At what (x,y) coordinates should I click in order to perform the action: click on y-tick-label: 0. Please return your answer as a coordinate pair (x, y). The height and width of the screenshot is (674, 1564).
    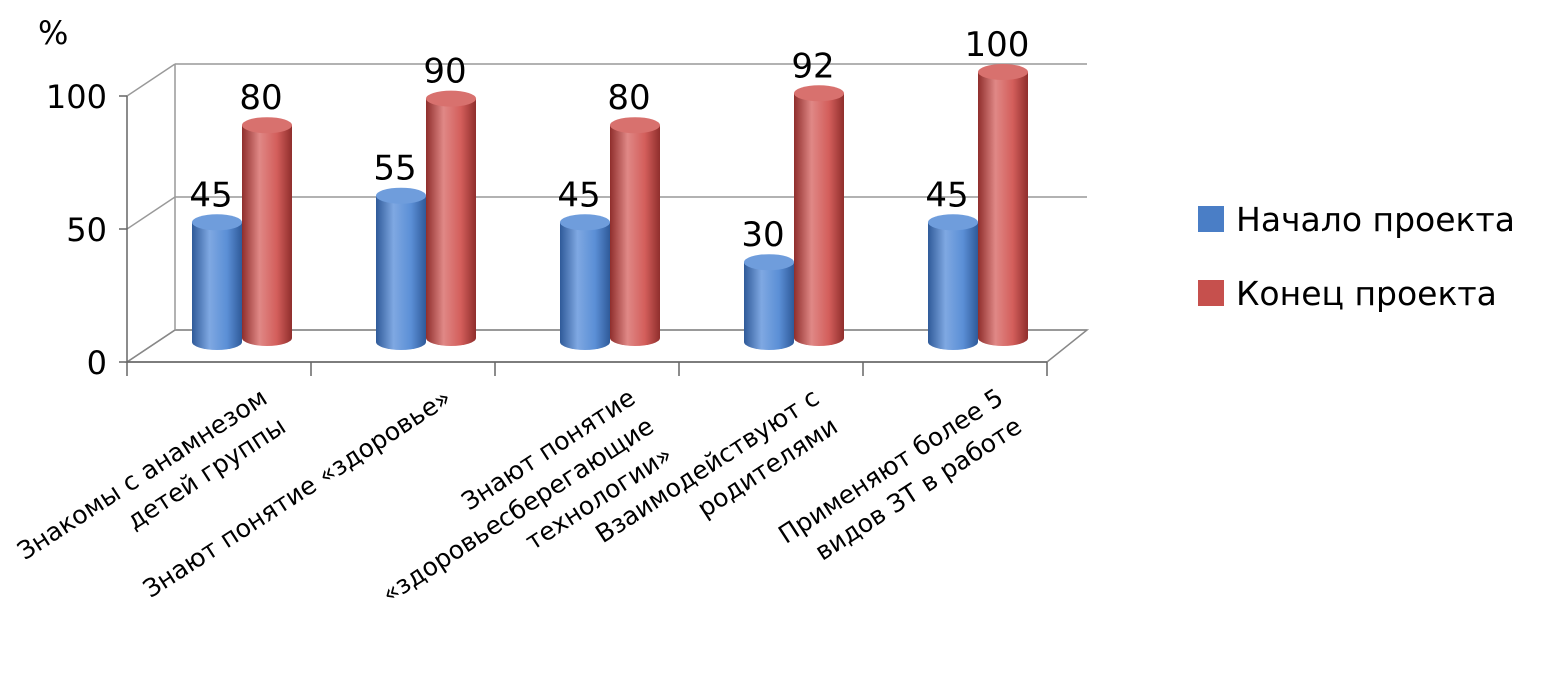
    Looking at the image, I should click on (97, 363).